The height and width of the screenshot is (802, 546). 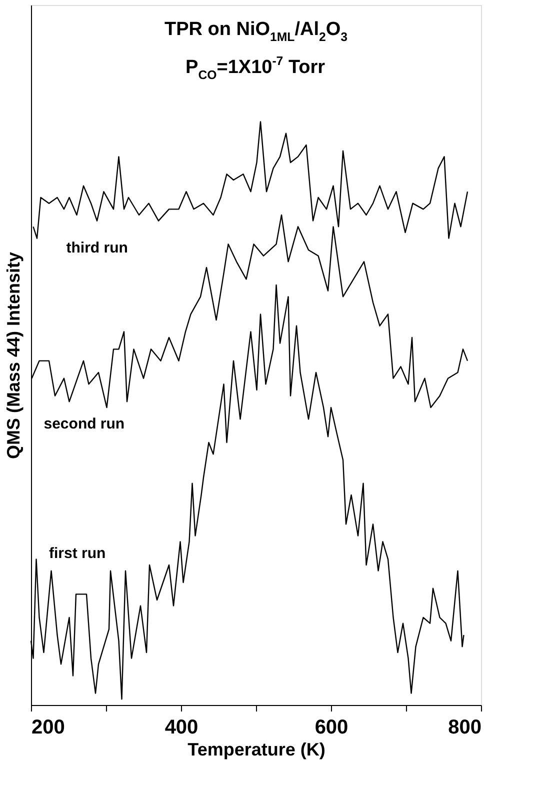 I want to click on x-tick-label: 200, so click(x=48, y=727).